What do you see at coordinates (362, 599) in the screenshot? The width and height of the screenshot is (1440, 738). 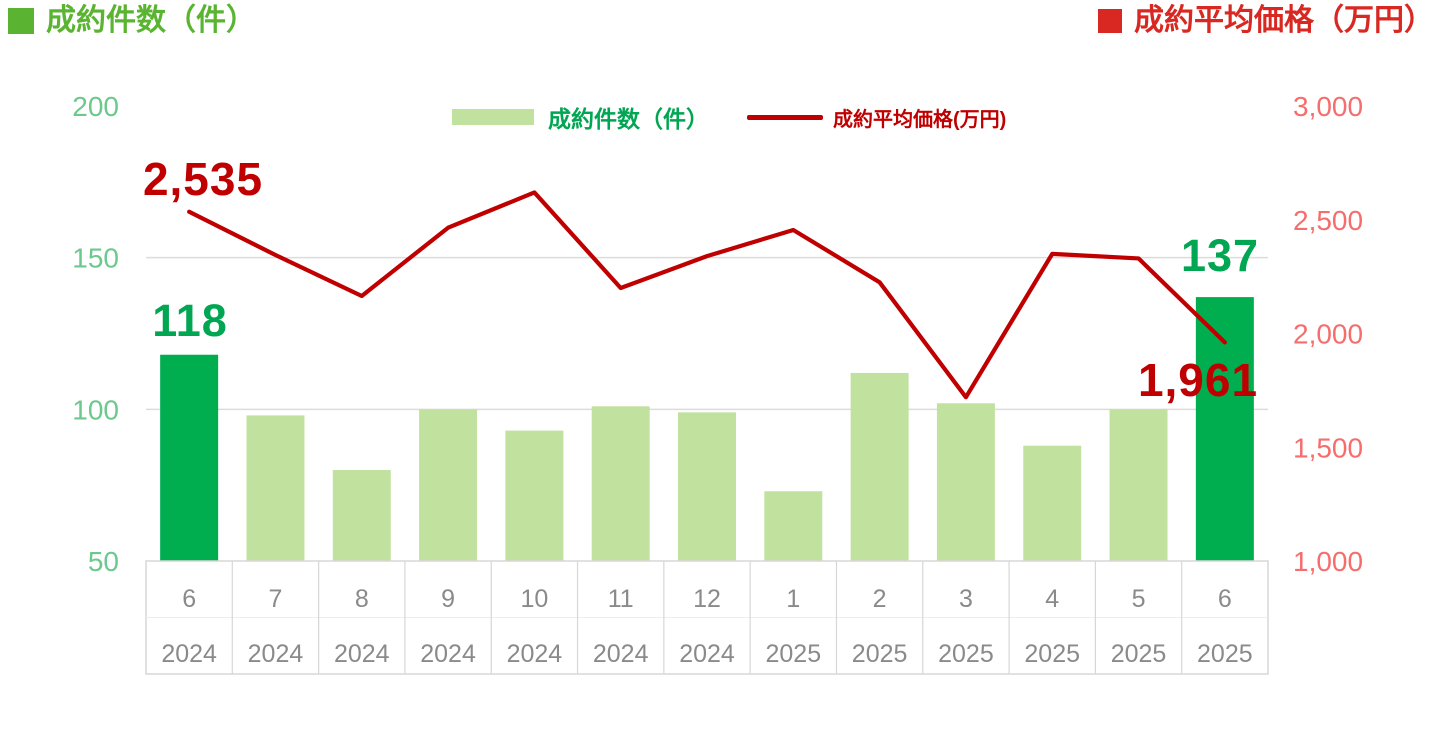 I see `category-month-label: 8` at bounding box center [362, 599].